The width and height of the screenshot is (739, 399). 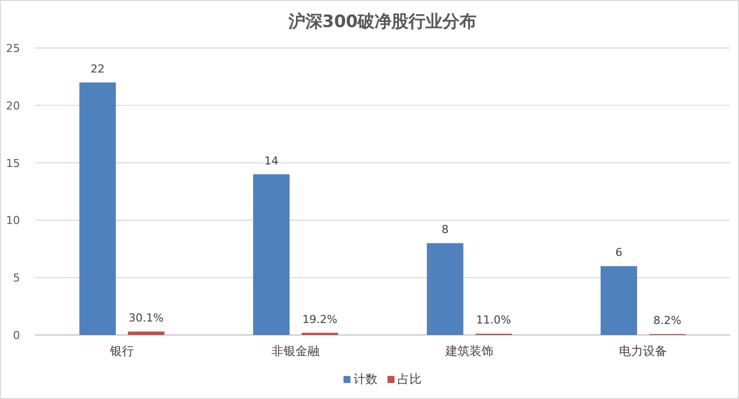 I want to click on x-tick-label: 建筑装饰, so click(x=469, y=351).